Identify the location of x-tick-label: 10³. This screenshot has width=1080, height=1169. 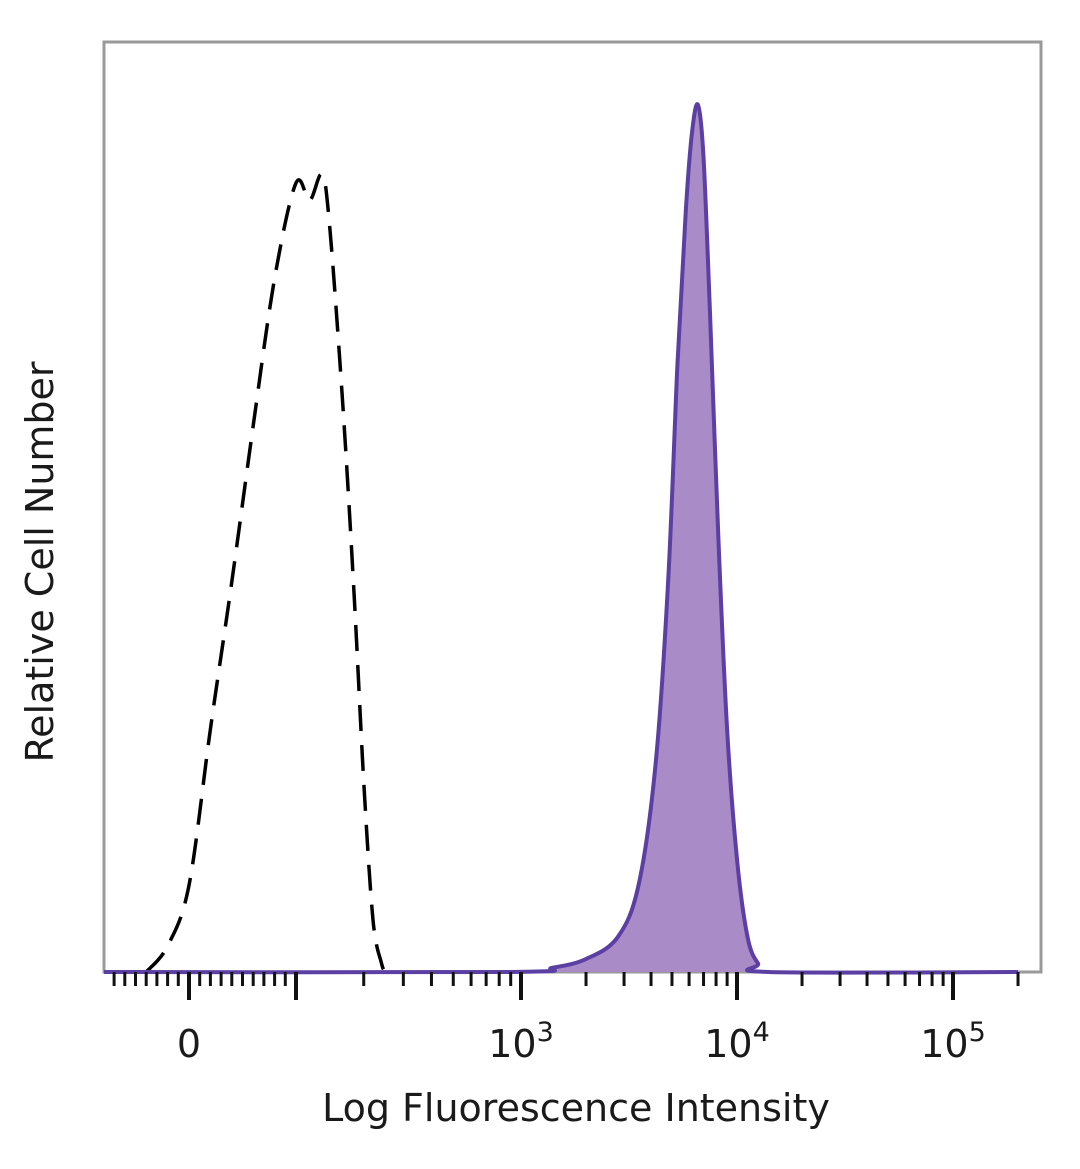
(521, 1042).